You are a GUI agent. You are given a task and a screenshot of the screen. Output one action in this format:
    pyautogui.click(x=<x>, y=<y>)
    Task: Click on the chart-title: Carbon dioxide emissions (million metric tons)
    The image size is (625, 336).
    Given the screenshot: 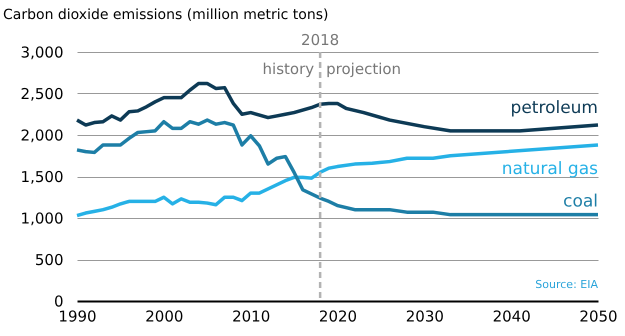 What is the action you would take?
    pyautogui.click(x=165, y=15)
    